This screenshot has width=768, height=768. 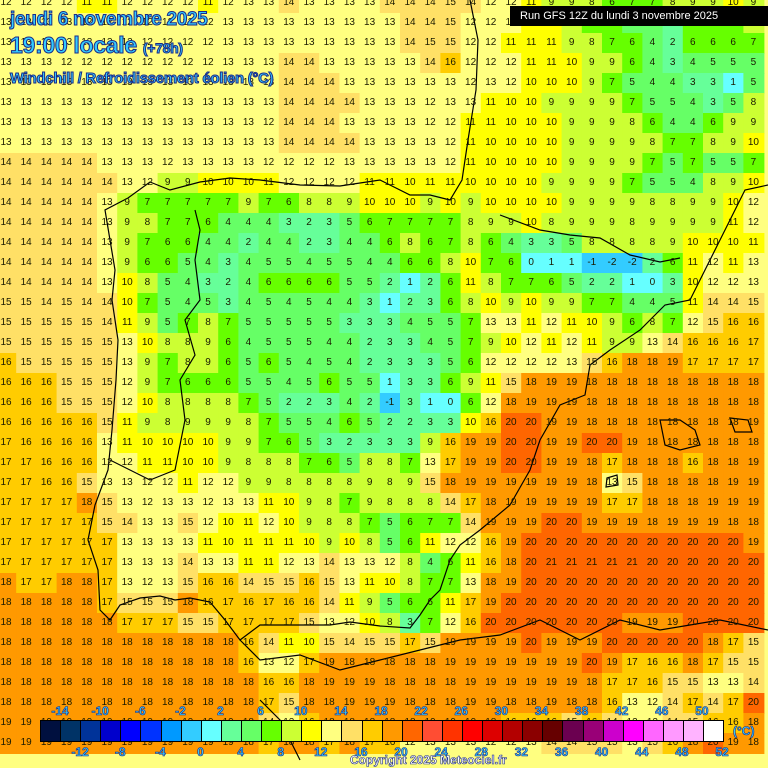 What do you see at coordinates (162, 48) in the screenshot?
I see `forecast-lead: (+78h)` at bounding box center [162, 48].